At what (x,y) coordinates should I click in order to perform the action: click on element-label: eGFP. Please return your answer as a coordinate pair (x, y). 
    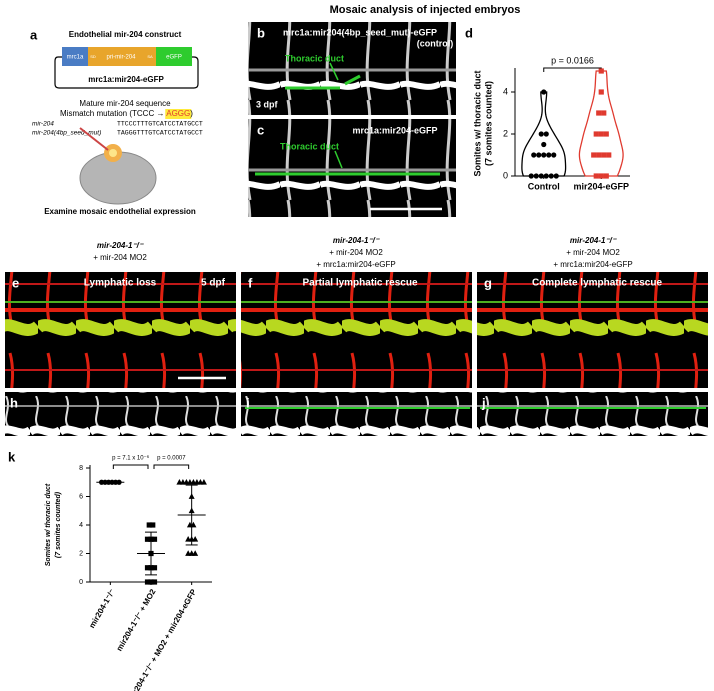
    Looking at the image, I should click on (174, 58).